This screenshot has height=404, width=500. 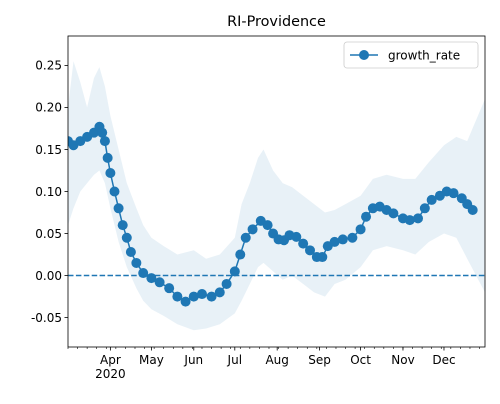 What do you see at coordinates (319, 360) in the screenshot?
I see `x-tick-label: Sep` at bounding box center [319, 360].